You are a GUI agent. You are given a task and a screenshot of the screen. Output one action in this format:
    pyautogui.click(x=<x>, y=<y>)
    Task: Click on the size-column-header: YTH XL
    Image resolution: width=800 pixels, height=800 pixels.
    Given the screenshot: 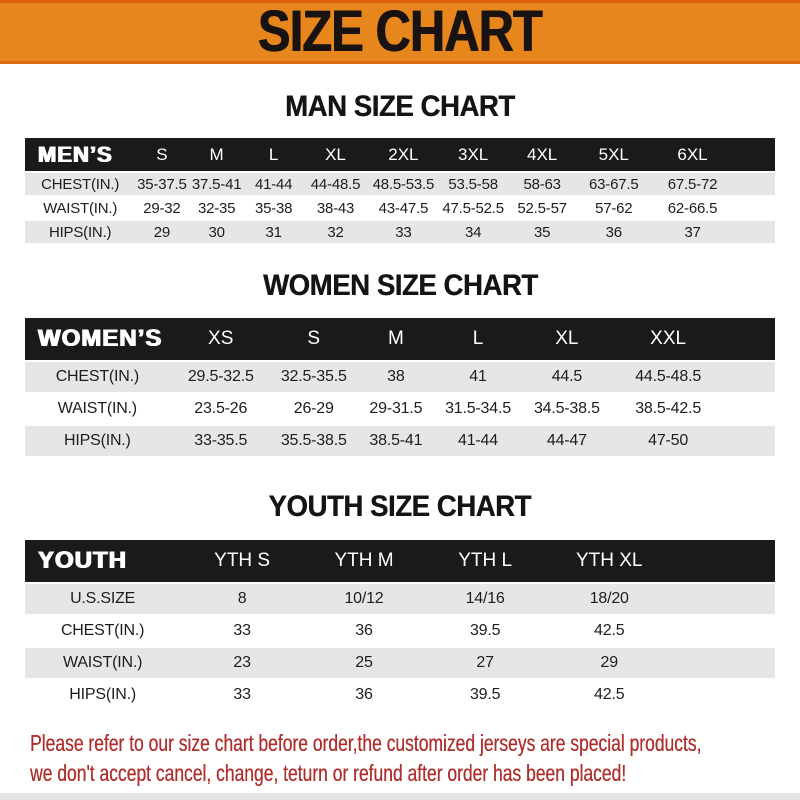 What is the action you would take?
    pyautogui.click(x=609, y=561)
    